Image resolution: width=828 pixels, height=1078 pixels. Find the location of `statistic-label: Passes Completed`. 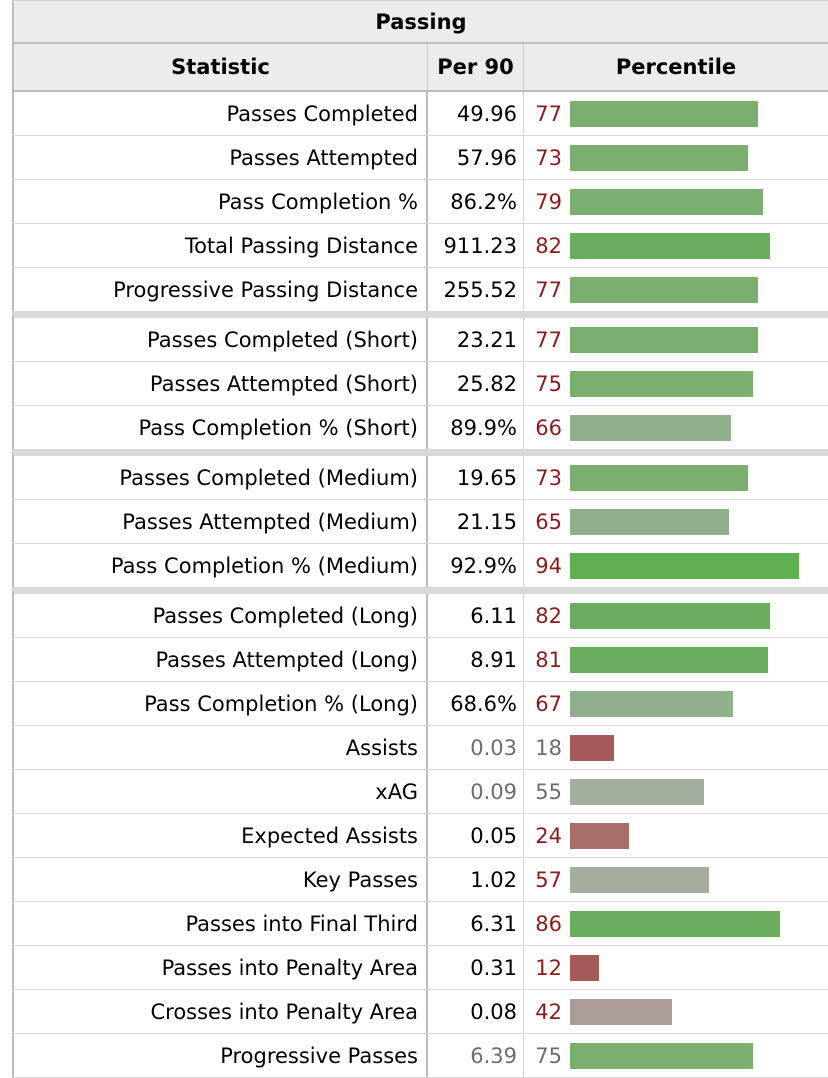

statistic-label: Passes Completed is located at coordinates (221, 113).